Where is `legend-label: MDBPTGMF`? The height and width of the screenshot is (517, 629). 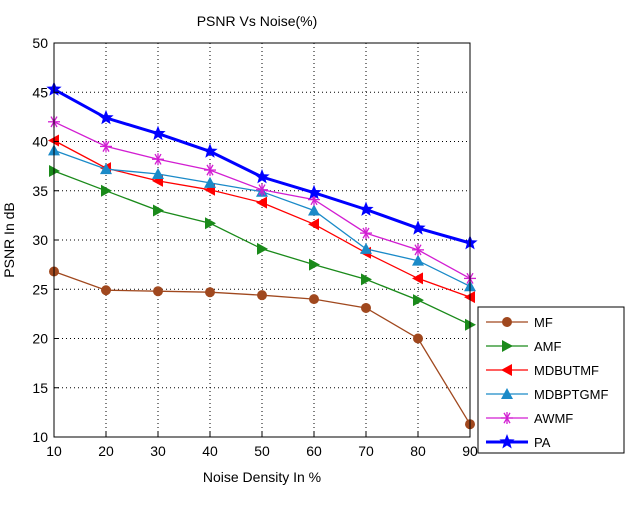 legend-label: MDBPTGMF is located at coordinates (571, 394).